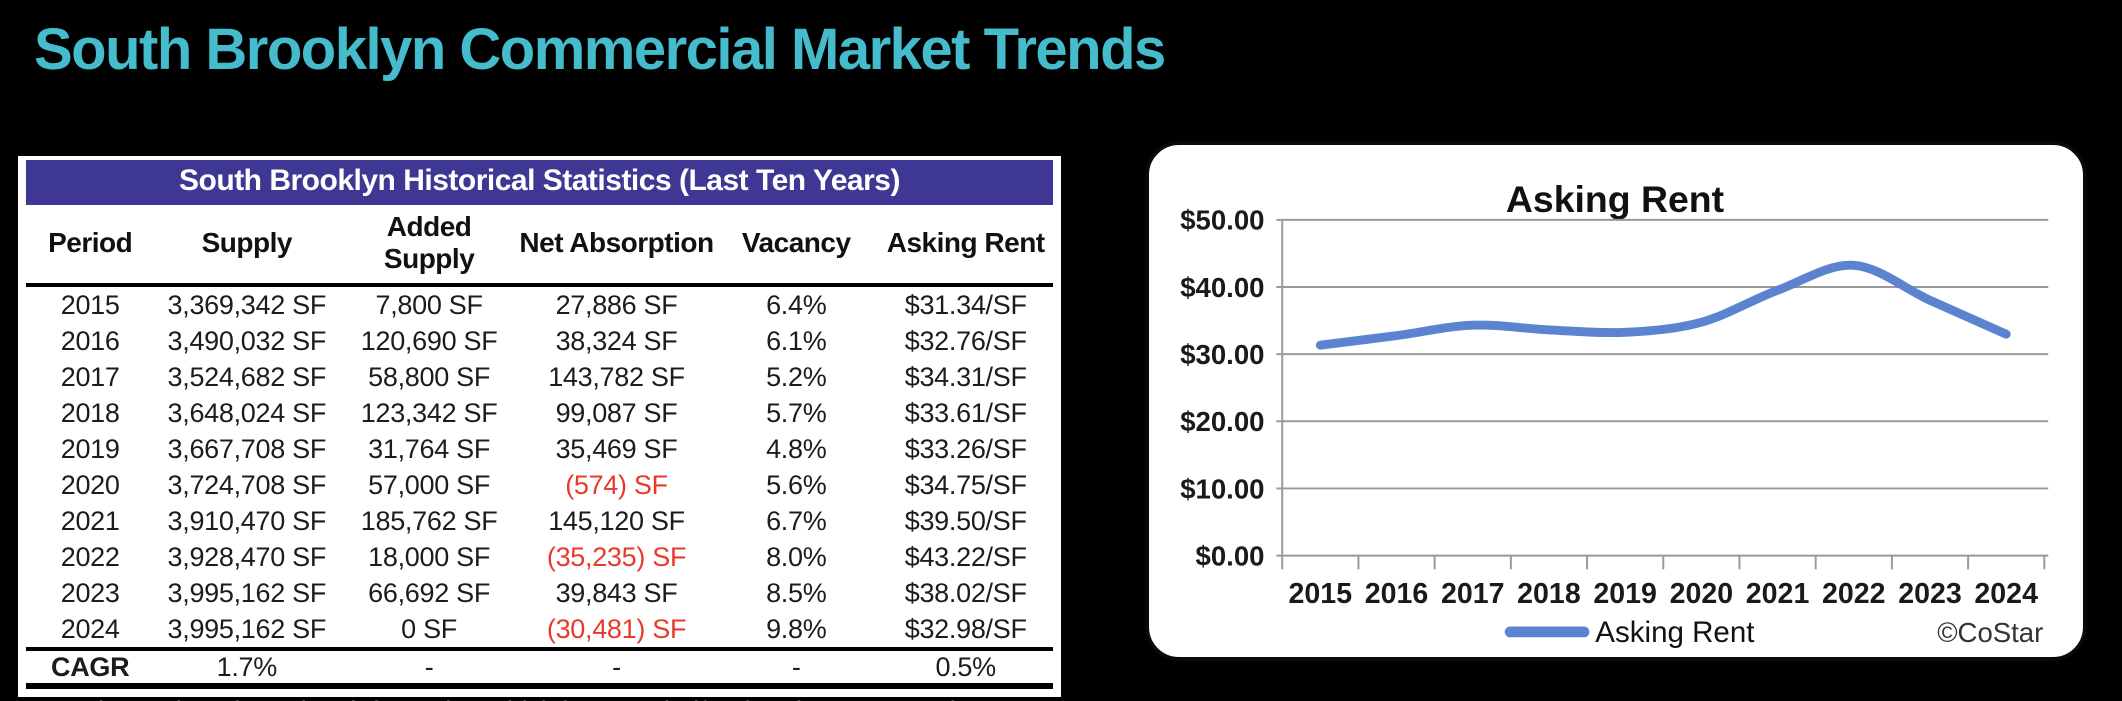  What do you see at coordinates (965, 484) in the screenshot?
I see `asking-rent-cell: $34.75/SF` at bounding box center [965, 484].